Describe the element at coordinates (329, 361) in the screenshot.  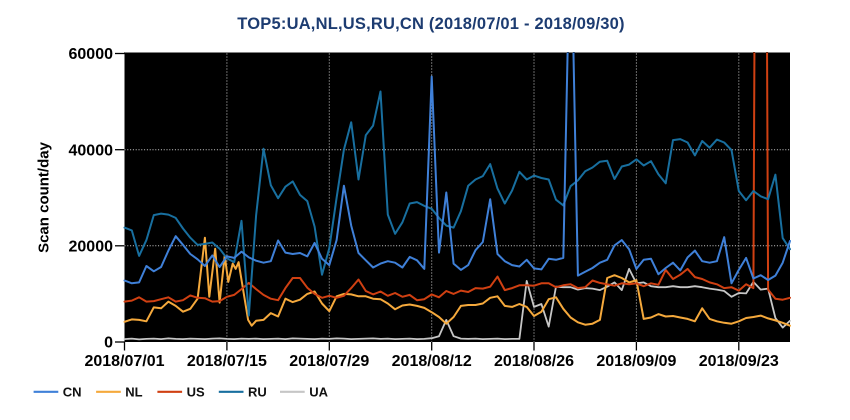
I see `svg-text: 2018/07/29` at that location.